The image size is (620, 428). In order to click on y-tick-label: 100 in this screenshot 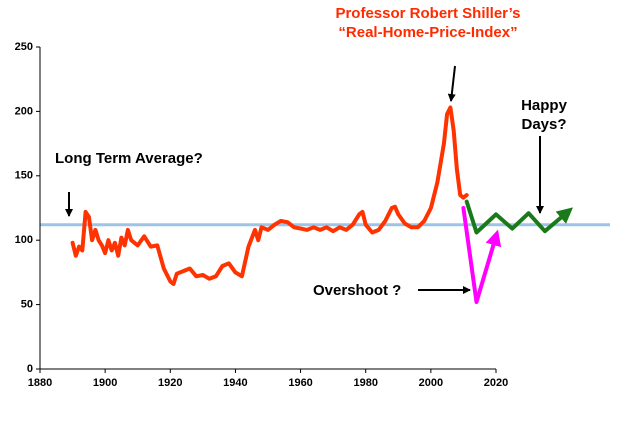, I will do `click(24, 240)`.